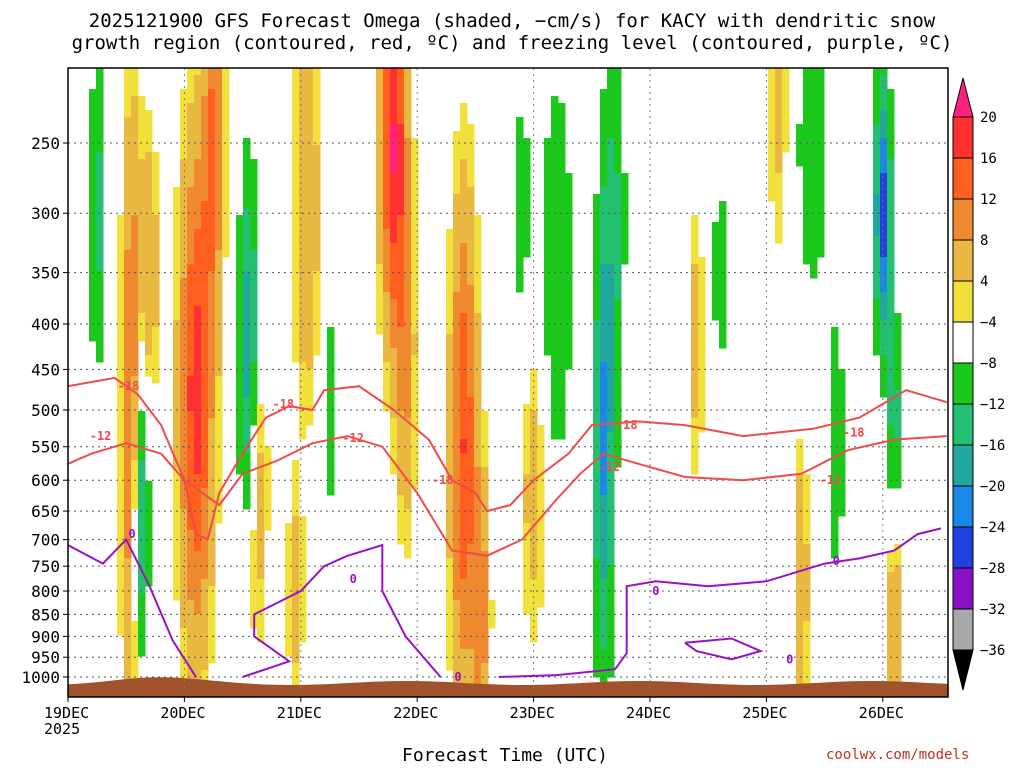 The width and height of the screenshot is (1024, 768). What do you see at coordinates (963, 670) in the screenshot?
I see `colorbar-bottom-arrow` at bounding box center [963, 670].